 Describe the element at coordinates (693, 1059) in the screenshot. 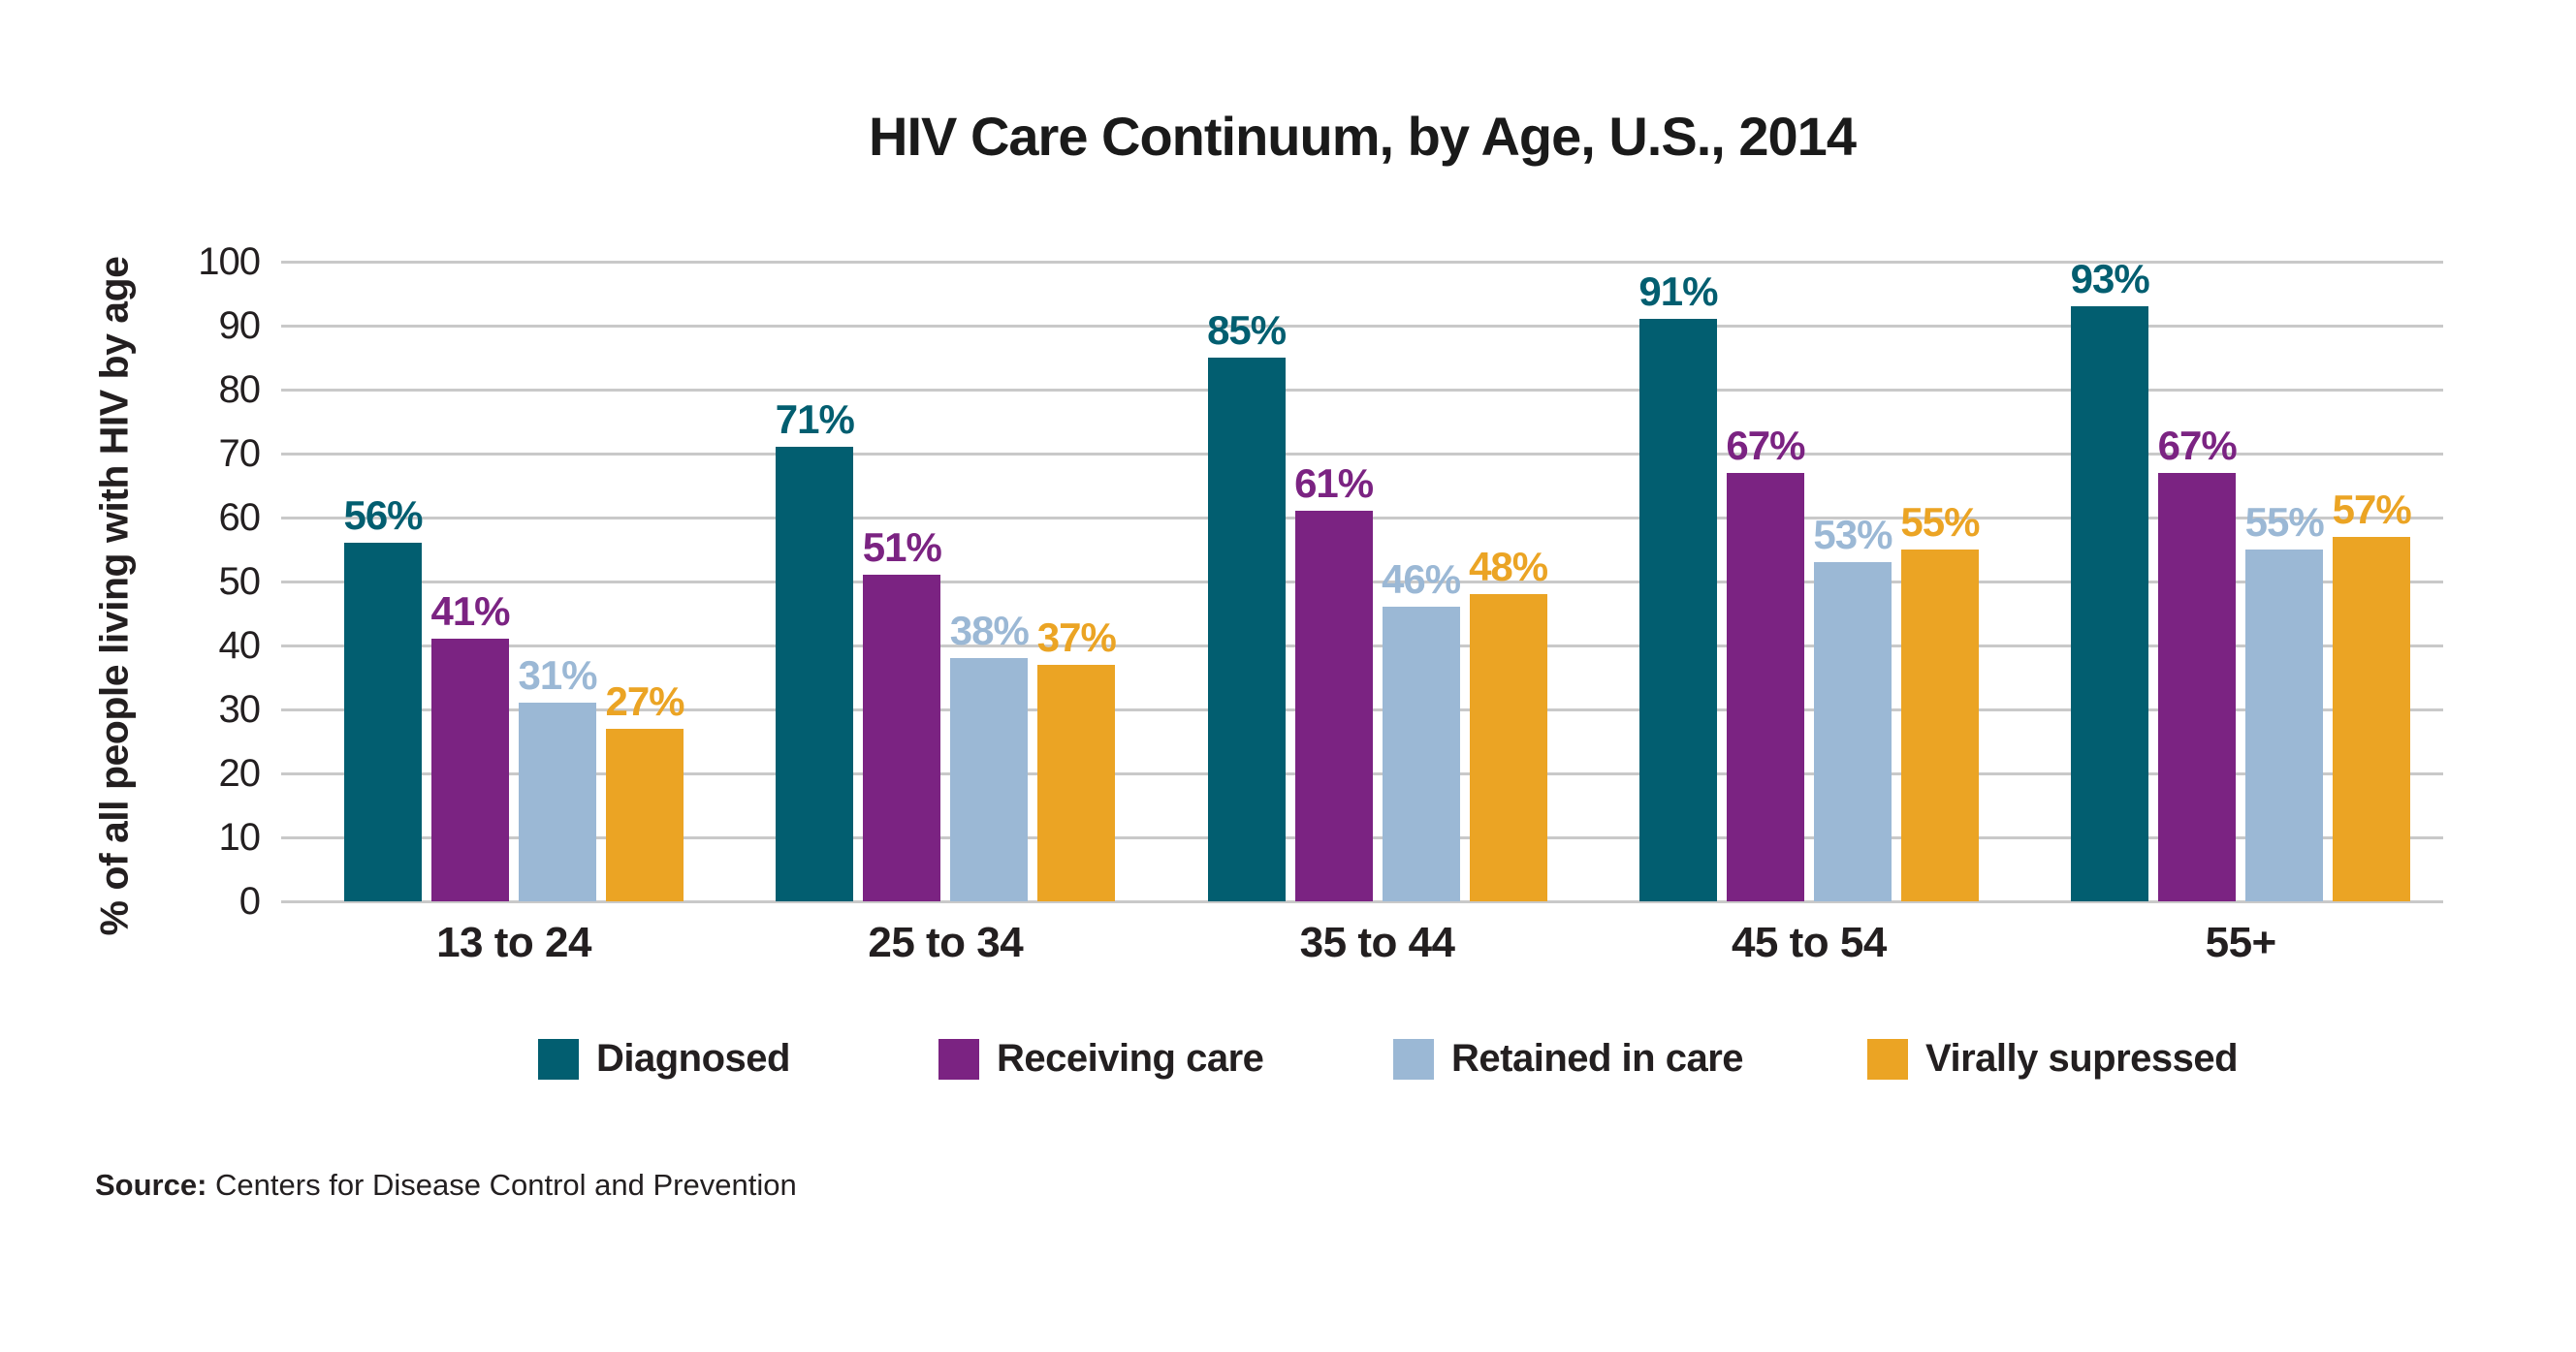

I see `legend-label: Diagnosed` at that location.